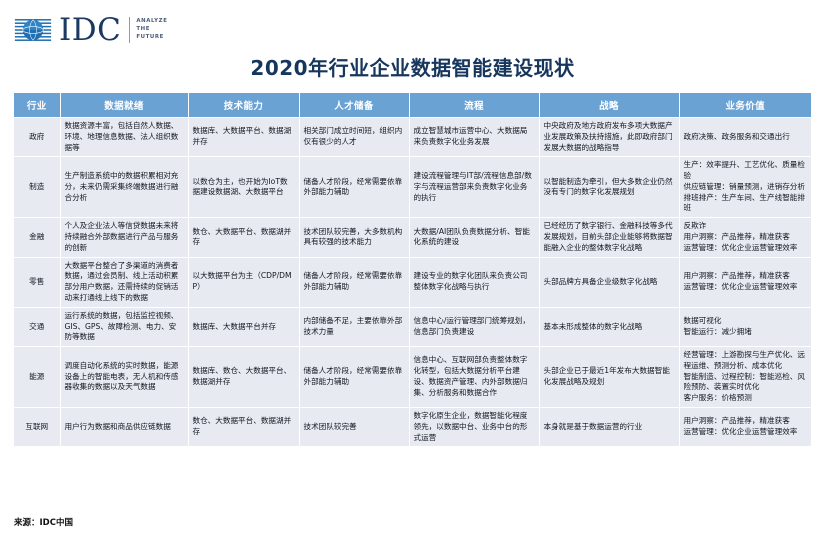 The height and width of the screenshot is (547, 825). What do you see at coordinates (695, 226) in the screenshot?
I see `business-value-line: 反欺诈` at bounding box center [695, 226].